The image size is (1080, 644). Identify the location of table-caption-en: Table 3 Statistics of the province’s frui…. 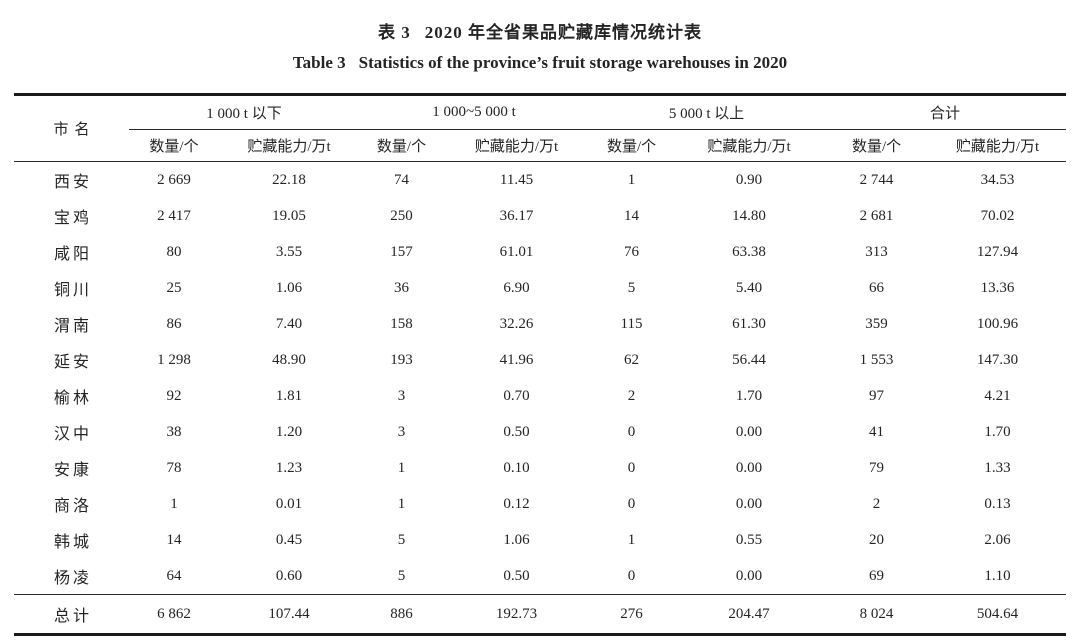
(540, 62).